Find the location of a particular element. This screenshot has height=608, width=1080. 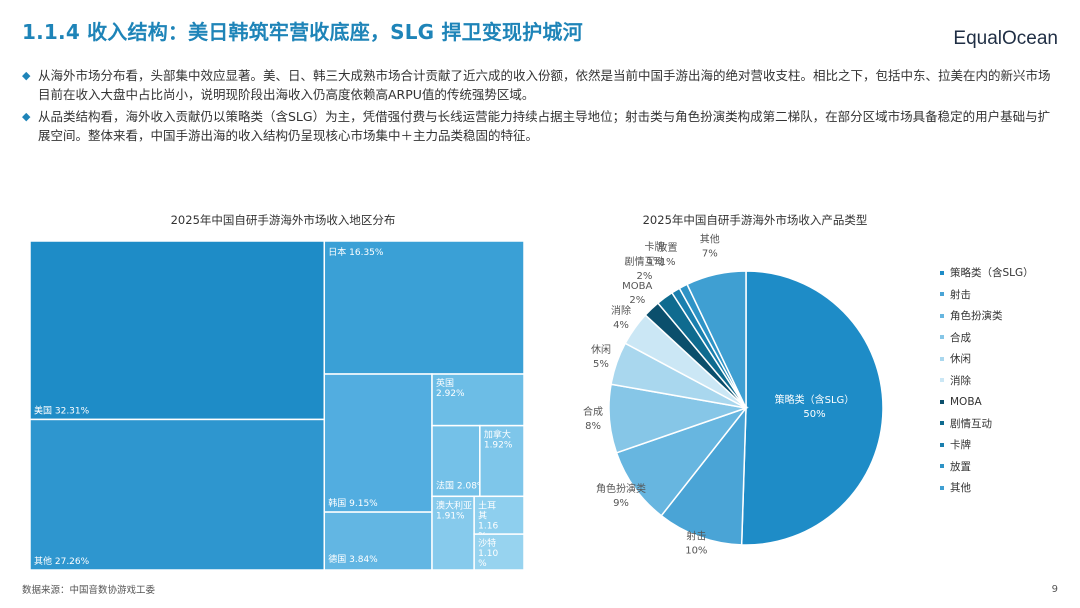

page-title: 1.1.4 收入结构：美日韩筑牢营收底座，SLG 捍卫变现护城河 is located at coordinates (302, 32).